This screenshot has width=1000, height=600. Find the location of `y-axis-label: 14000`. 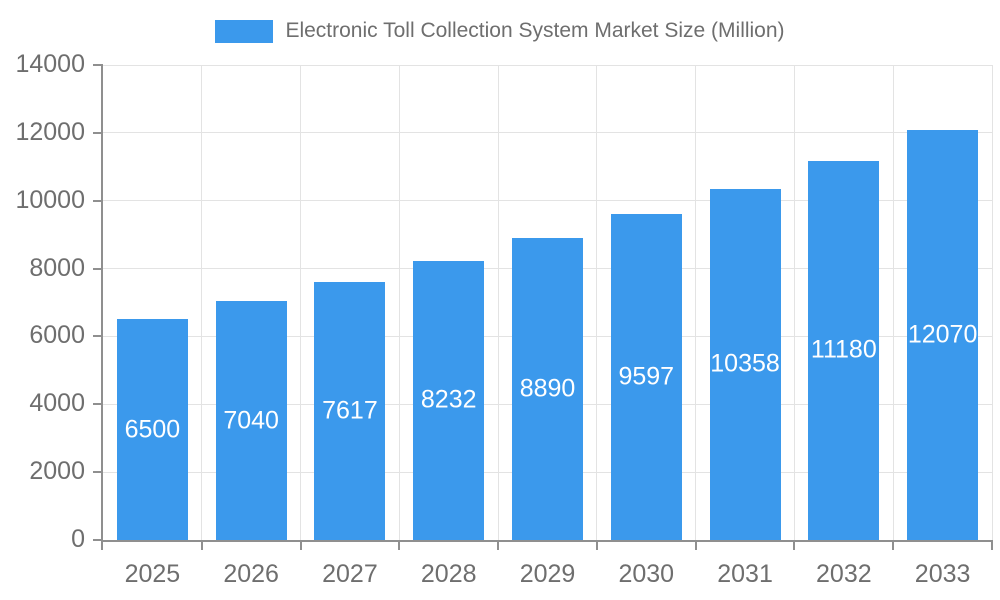

y-axis-label: 14000 is located at coordinates (50, 63).